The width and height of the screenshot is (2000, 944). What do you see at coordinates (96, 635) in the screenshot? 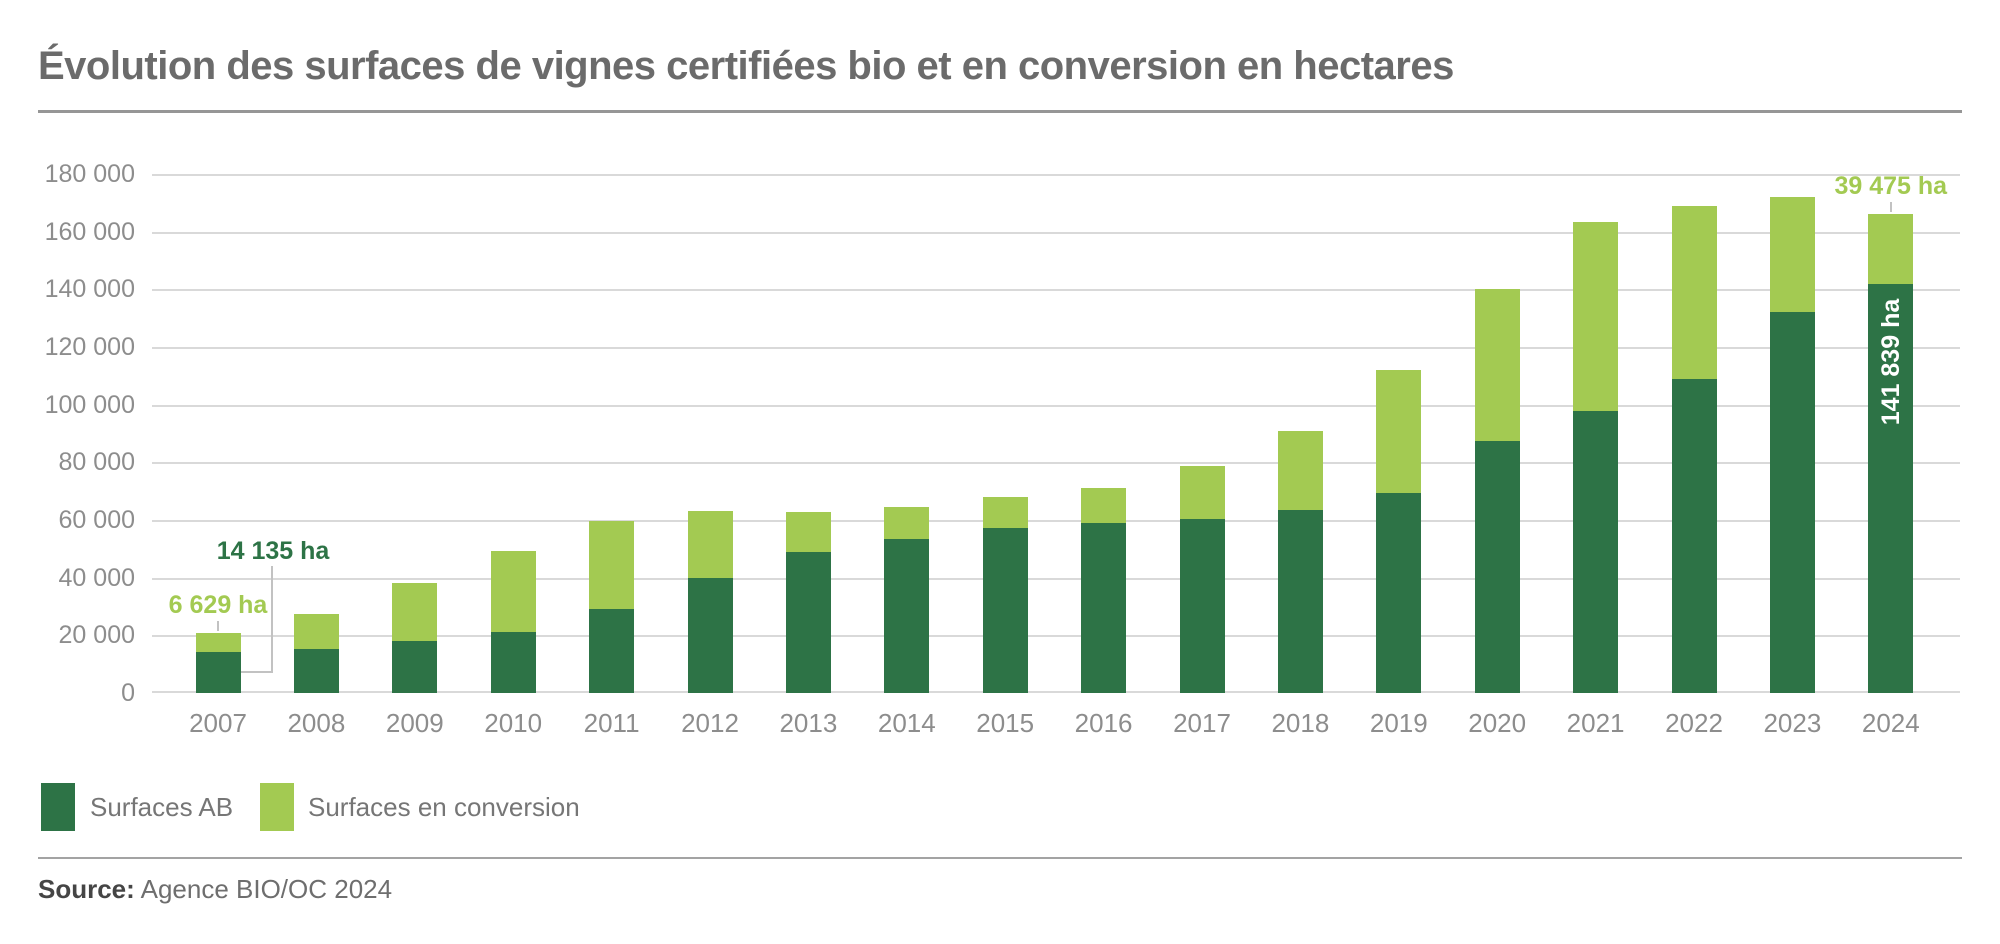
I see `y-axis-tick-label: 20 000` at bounding box center [96, 635].